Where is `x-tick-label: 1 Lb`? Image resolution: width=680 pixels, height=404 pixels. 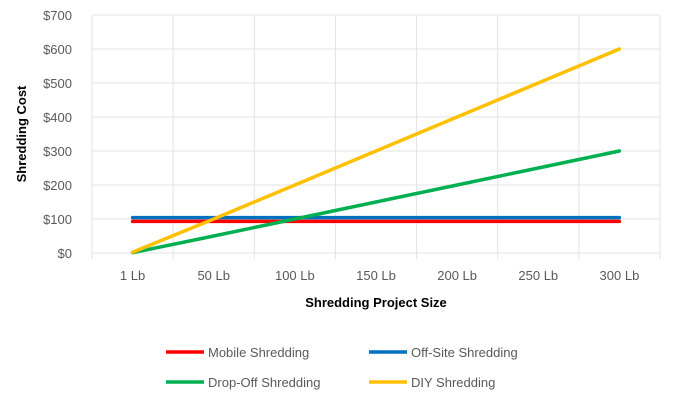
x-tick-label: 1 Lb is located at coordinates (132, 275).